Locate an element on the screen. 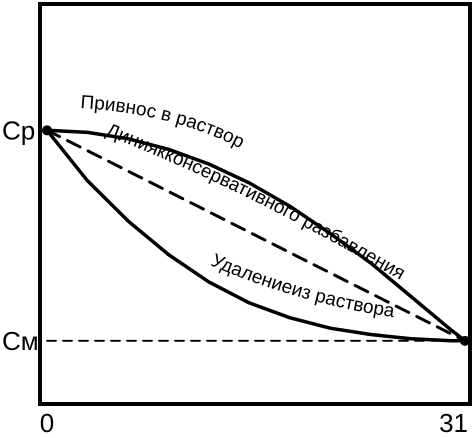 The height and width of the screenshot is (438, 476). x-tick-label-1: 31 is located at coordinates (453, 423).